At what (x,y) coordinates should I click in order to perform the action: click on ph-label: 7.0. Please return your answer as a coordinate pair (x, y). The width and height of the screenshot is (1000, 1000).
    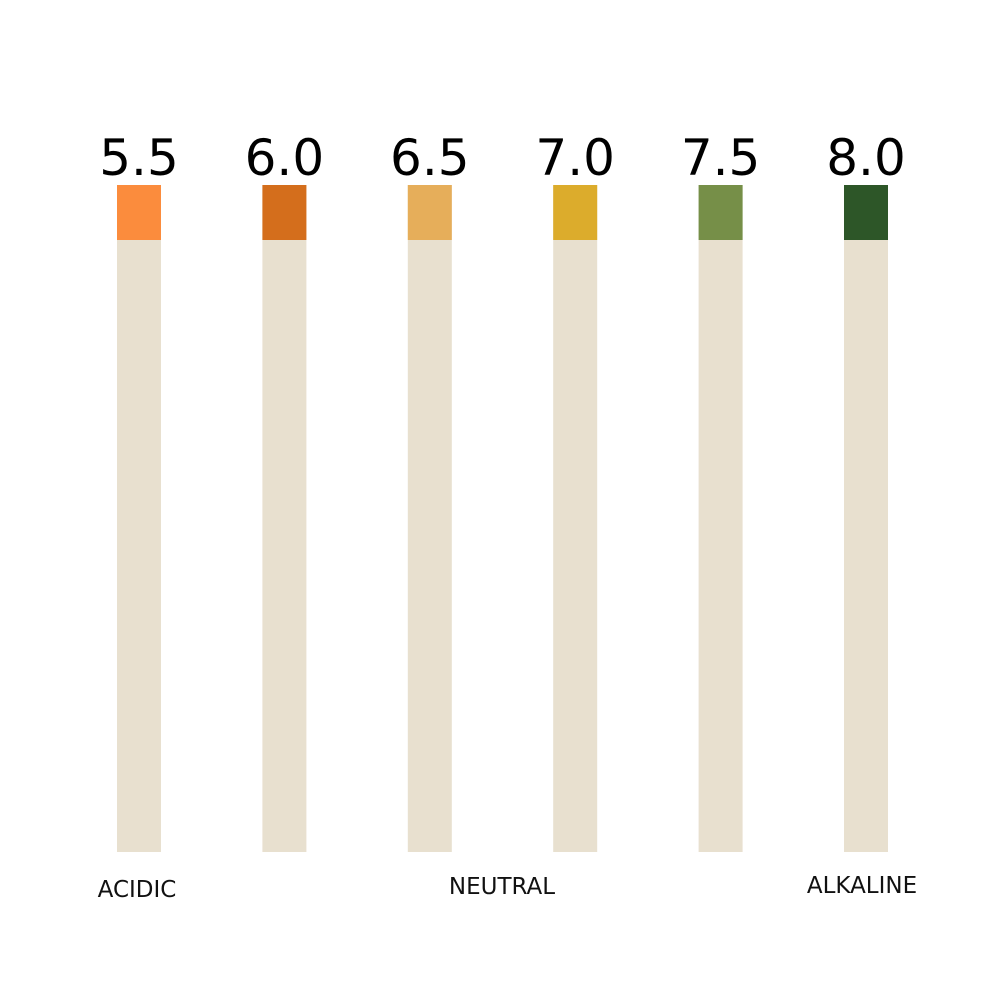
    Looking at the image, I should click on (575, 158).